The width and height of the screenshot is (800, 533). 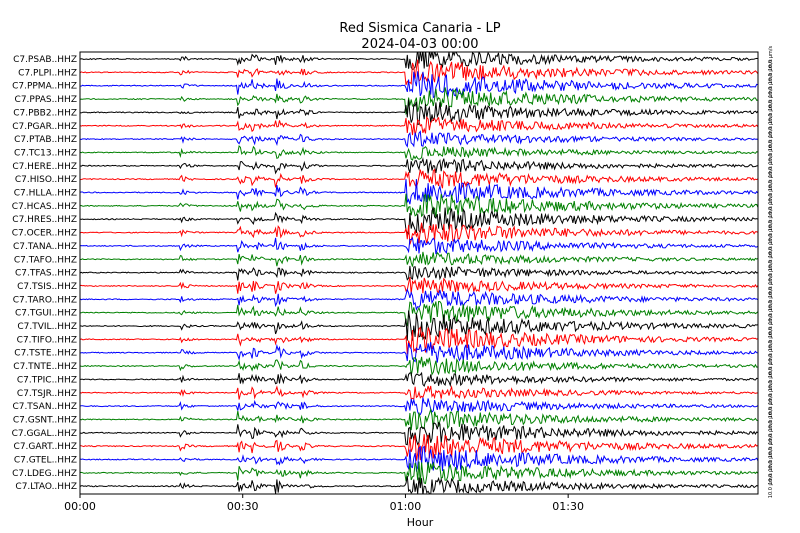 I want to click on station-label: C7.TVIL..HHZ, so click(x=47, y=327).